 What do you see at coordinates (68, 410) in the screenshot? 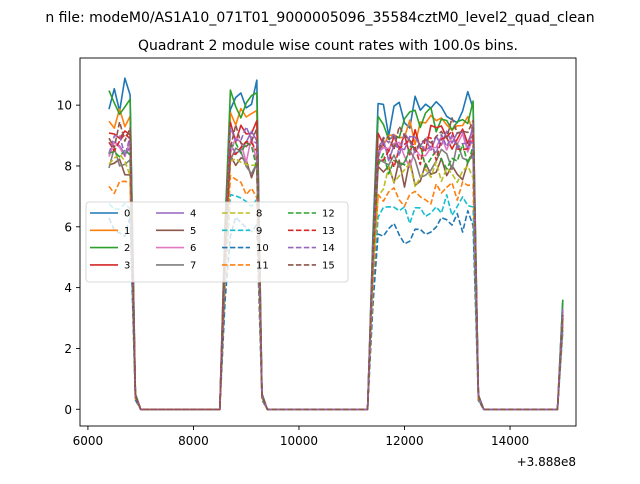
I see `y-tick-label: 0` at bounding box center [68, 410].